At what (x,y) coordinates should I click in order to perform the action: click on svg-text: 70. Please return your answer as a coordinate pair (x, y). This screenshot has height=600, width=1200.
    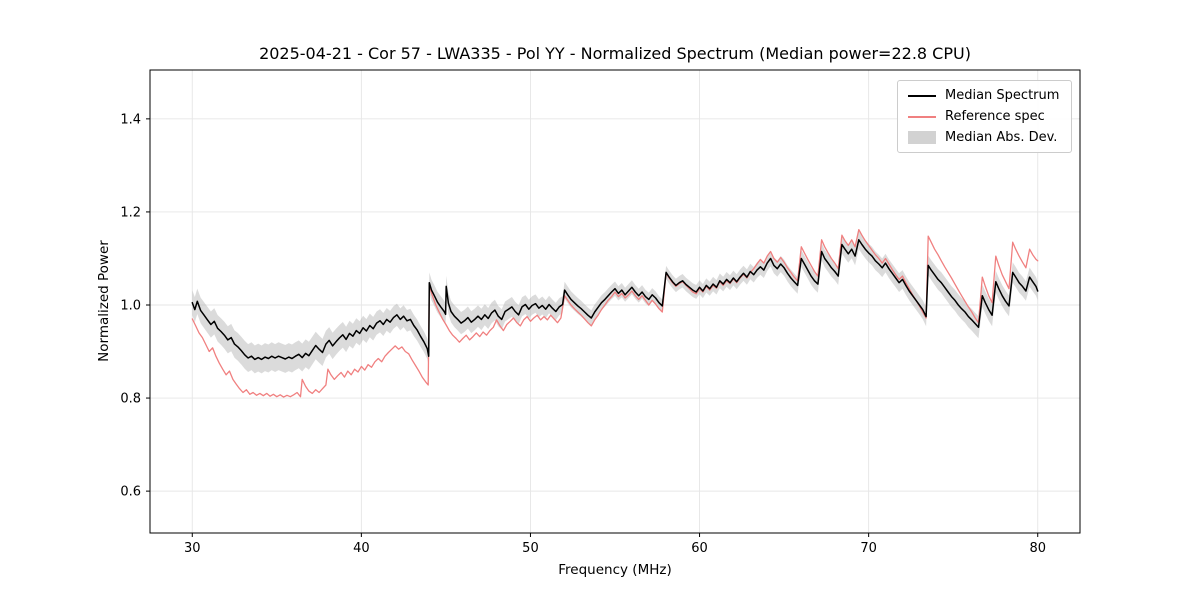
    Looking at the image, I should click on (868, 548).